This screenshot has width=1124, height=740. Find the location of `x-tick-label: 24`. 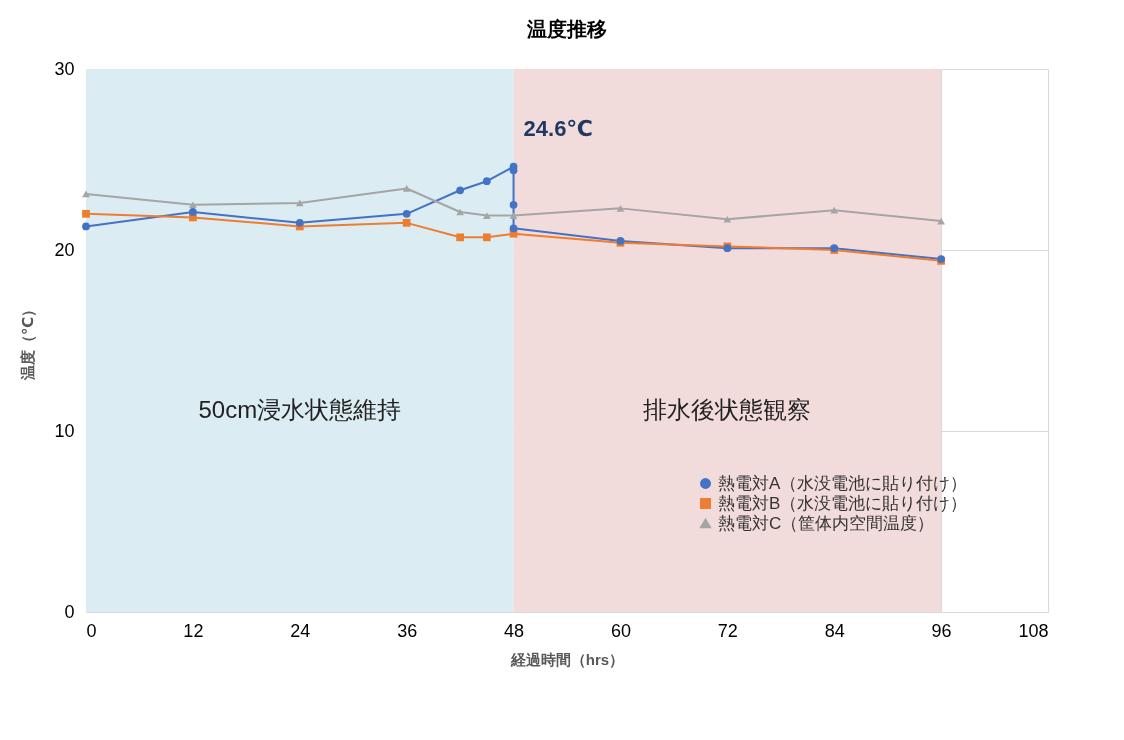

x-tick-label: 24 is located at coordinates (300, 630).